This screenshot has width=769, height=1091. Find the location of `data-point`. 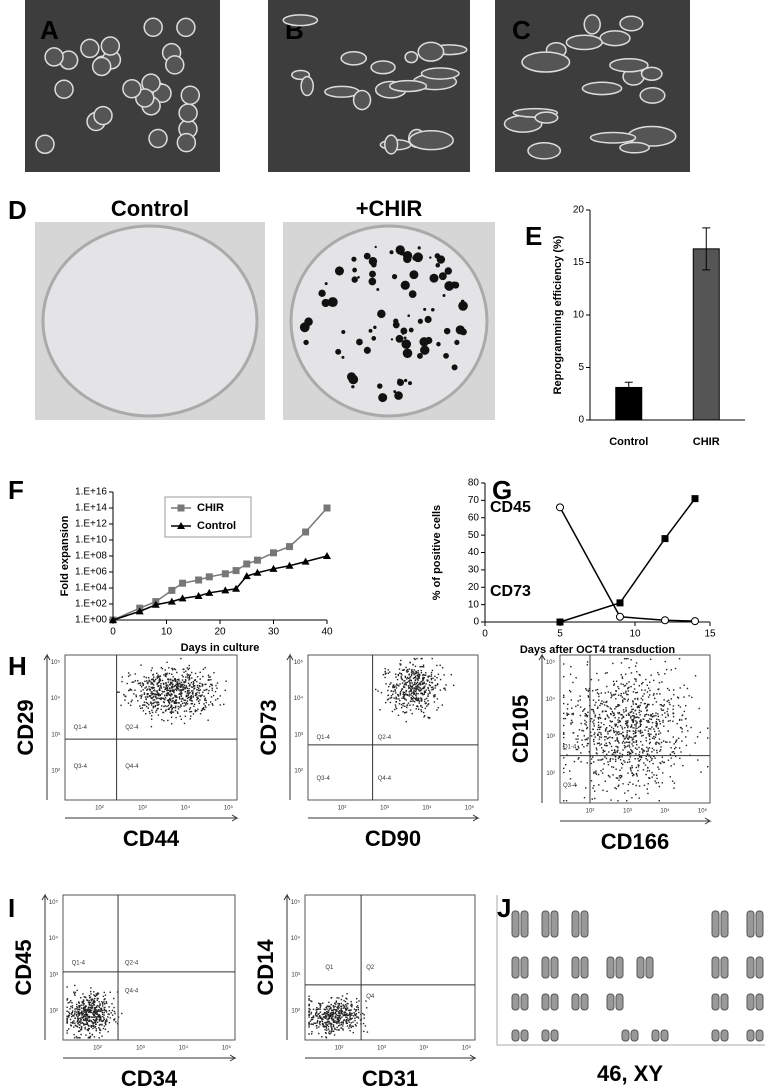

data-point is located at coordinates (182, 598).